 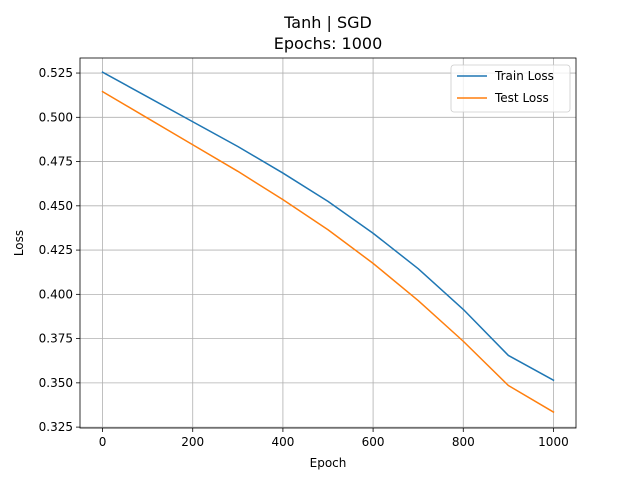 I want to click on x-tick-label: 0, so click(x=103, y=442).